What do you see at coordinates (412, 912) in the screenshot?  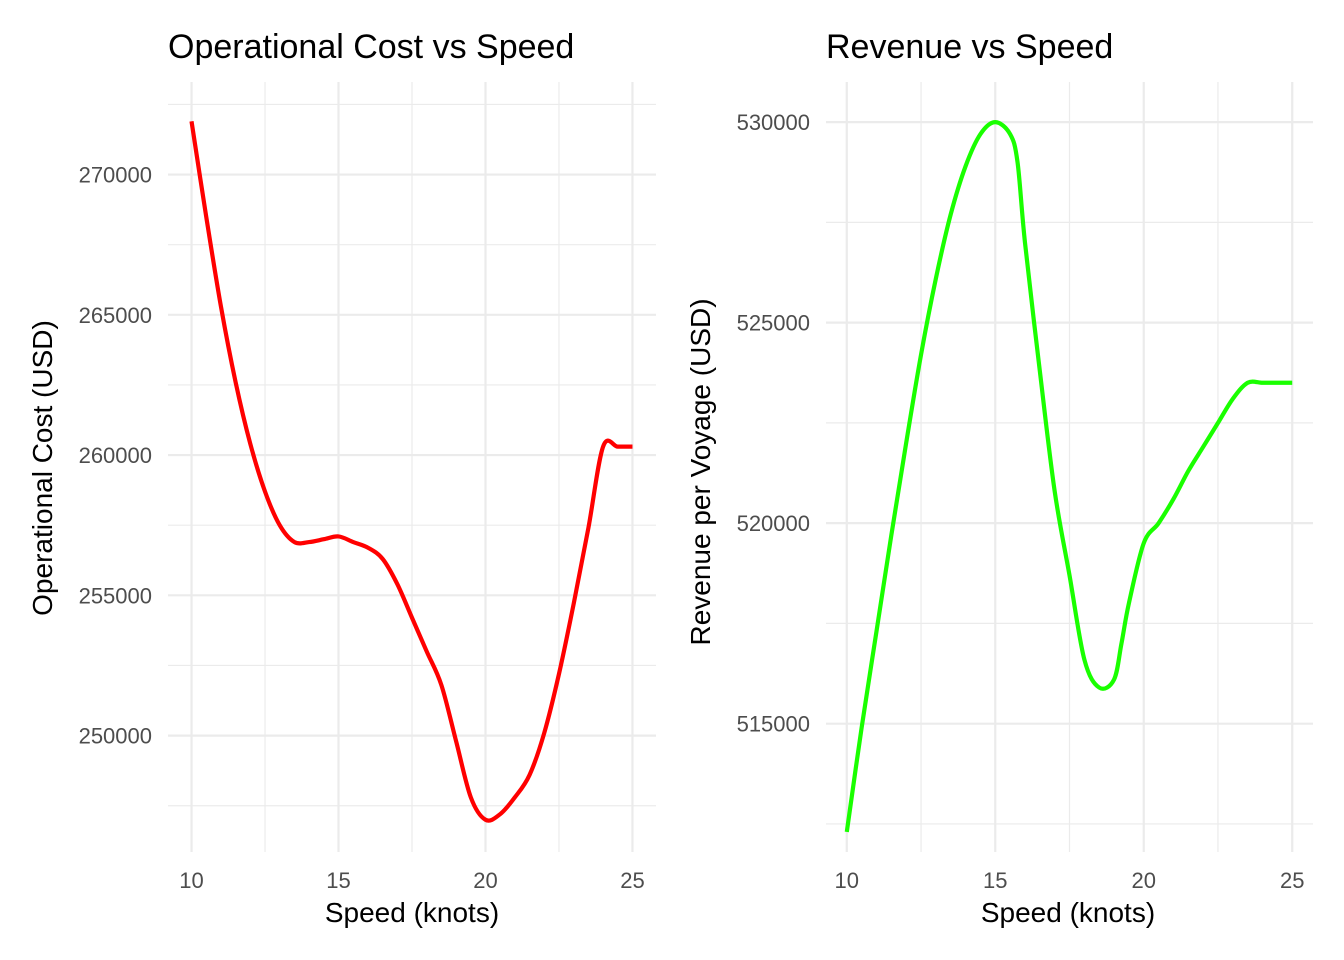 I see `x-axis-label-operational-cost: Speed (knots)` at bounding box center [412, 912].